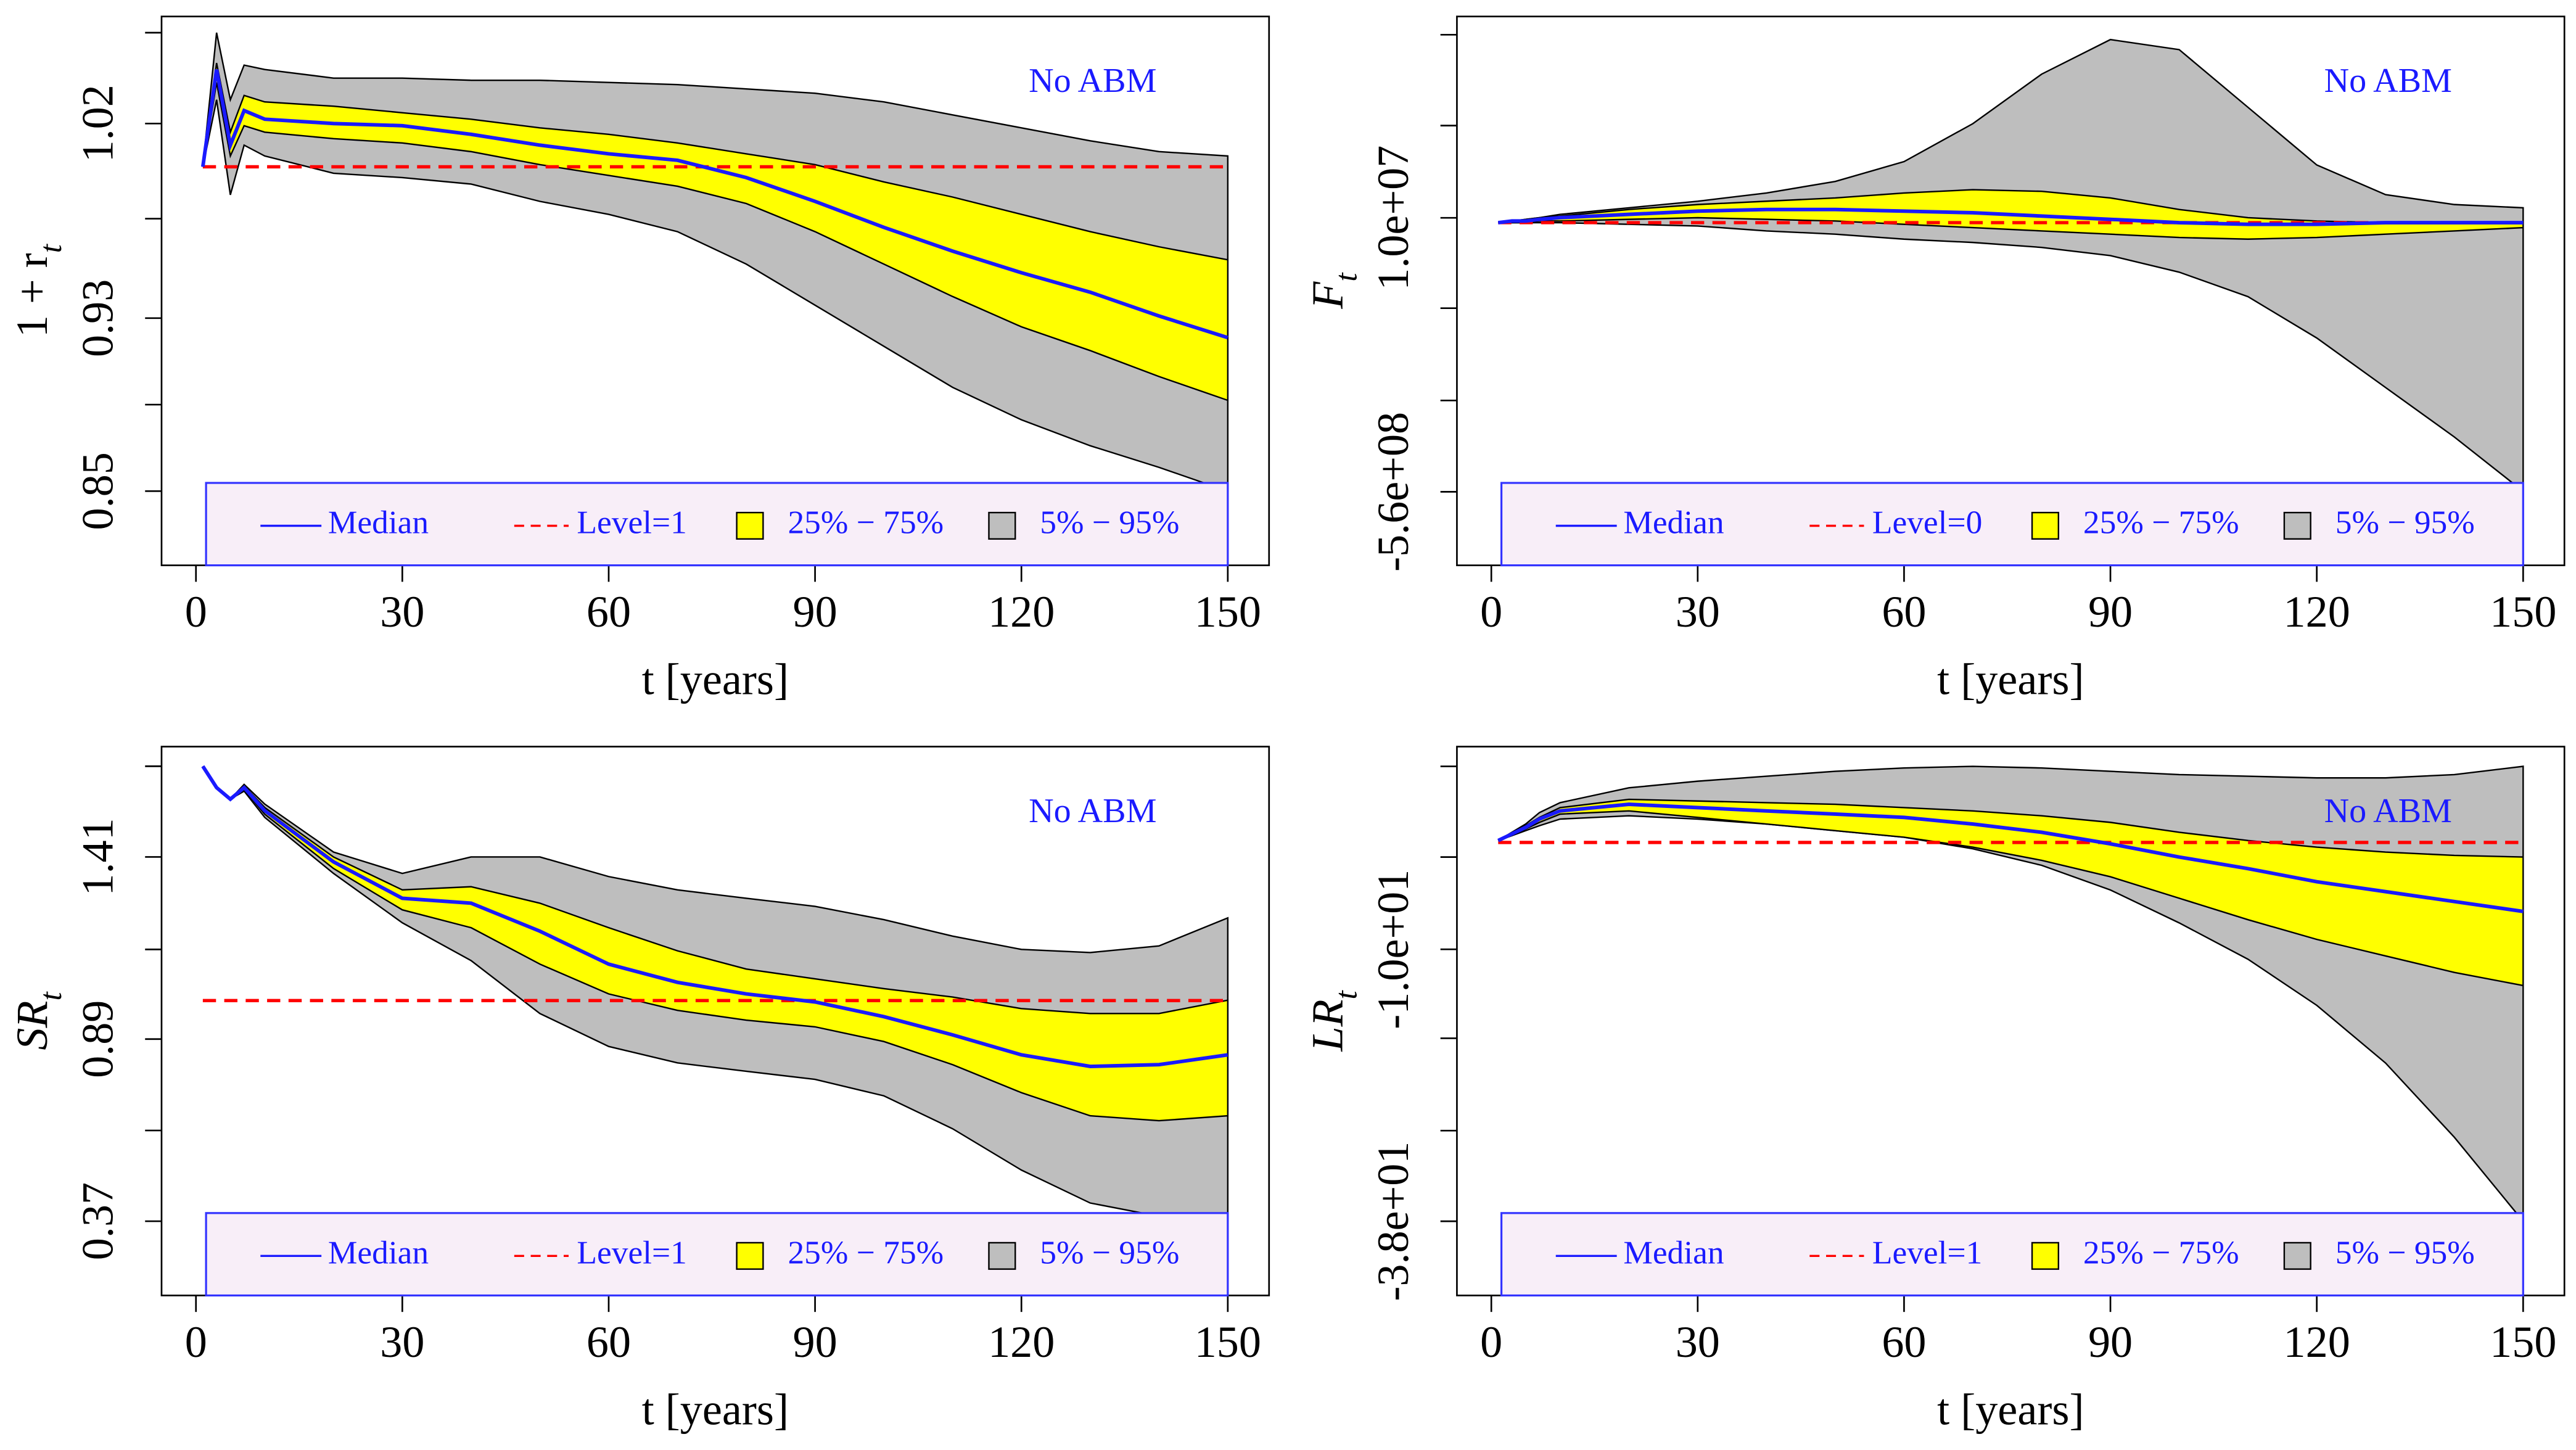  What do you see at coordinates (1327, 1025) in the screenshot?
I see `y-axis-label-main: LR` at bounding box center [1327, 1025].